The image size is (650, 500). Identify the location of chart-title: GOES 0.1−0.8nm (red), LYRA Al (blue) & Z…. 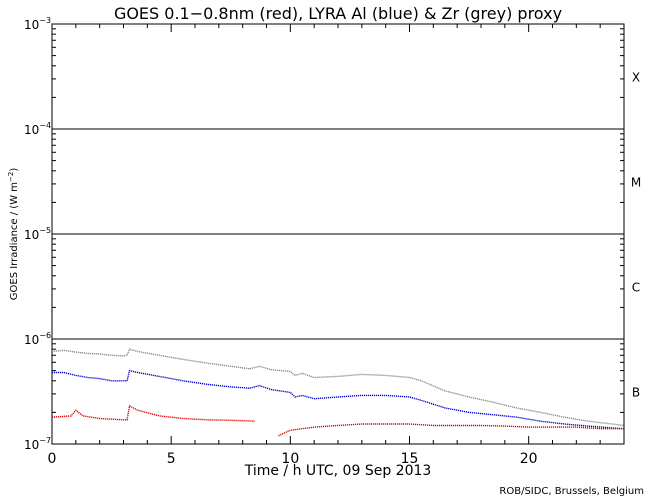
(338, 13).